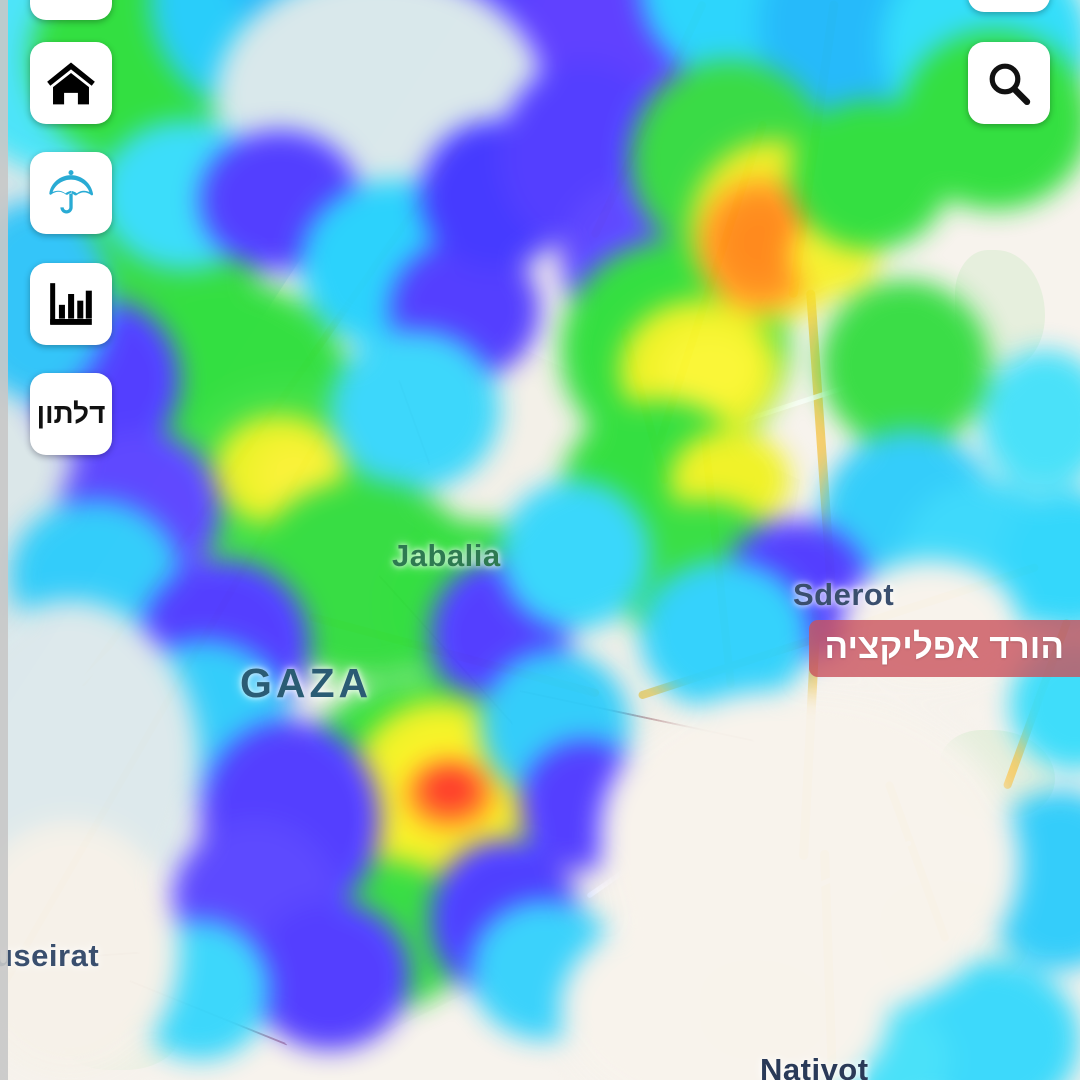  I want to click on search-button, so click(1009, 83).